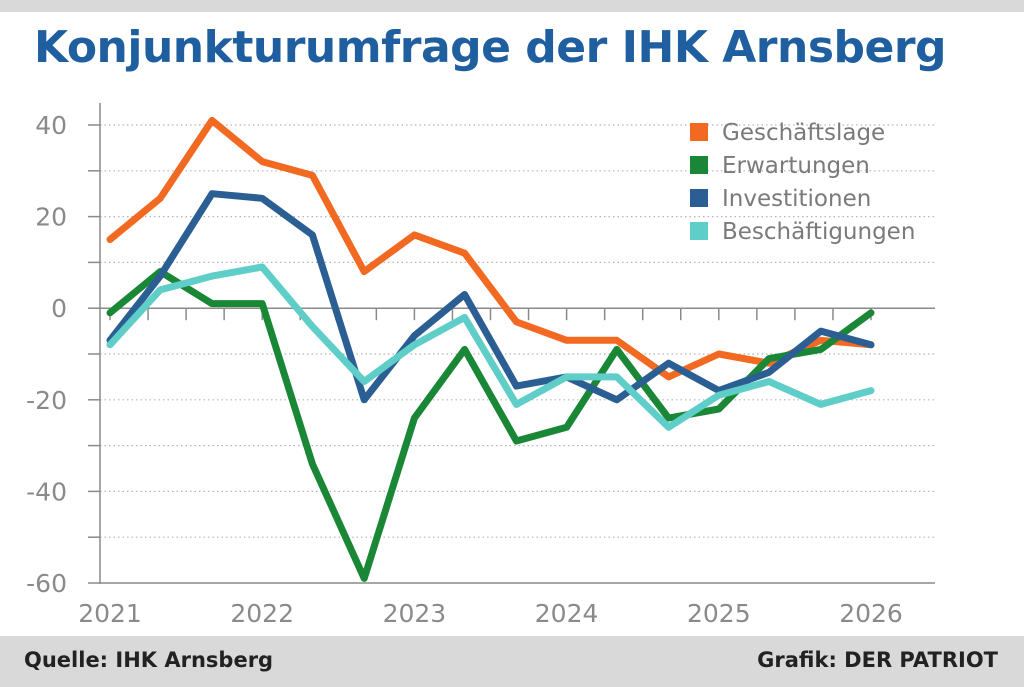 The height and width of the screenshot is (687, 1024). I want to click on chart-title: Konjunkturumfrage der IHK Arnsberg, so click(490, 47).